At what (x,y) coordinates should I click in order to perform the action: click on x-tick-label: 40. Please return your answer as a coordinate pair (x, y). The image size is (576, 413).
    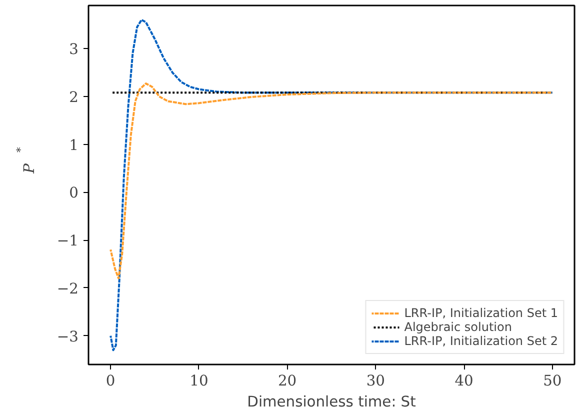
    Looking at the image, I should click on (464, 381).